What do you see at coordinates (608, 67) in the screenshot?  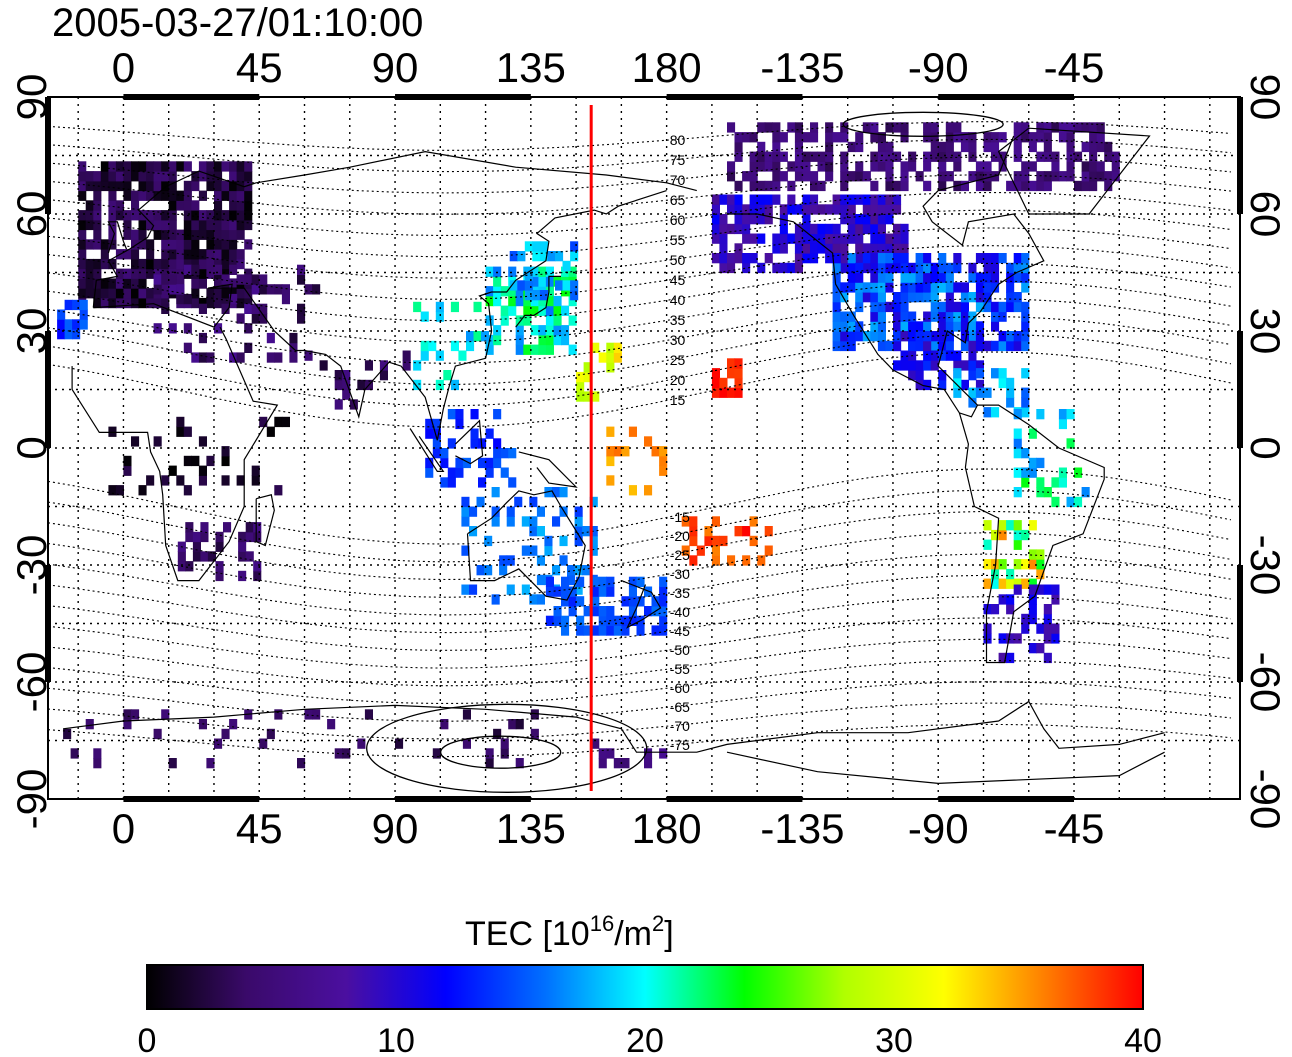 I see `top-longitude-ticks: 0 45 90 135 180 -135 -90 -45` at bounding box center [608, 67].